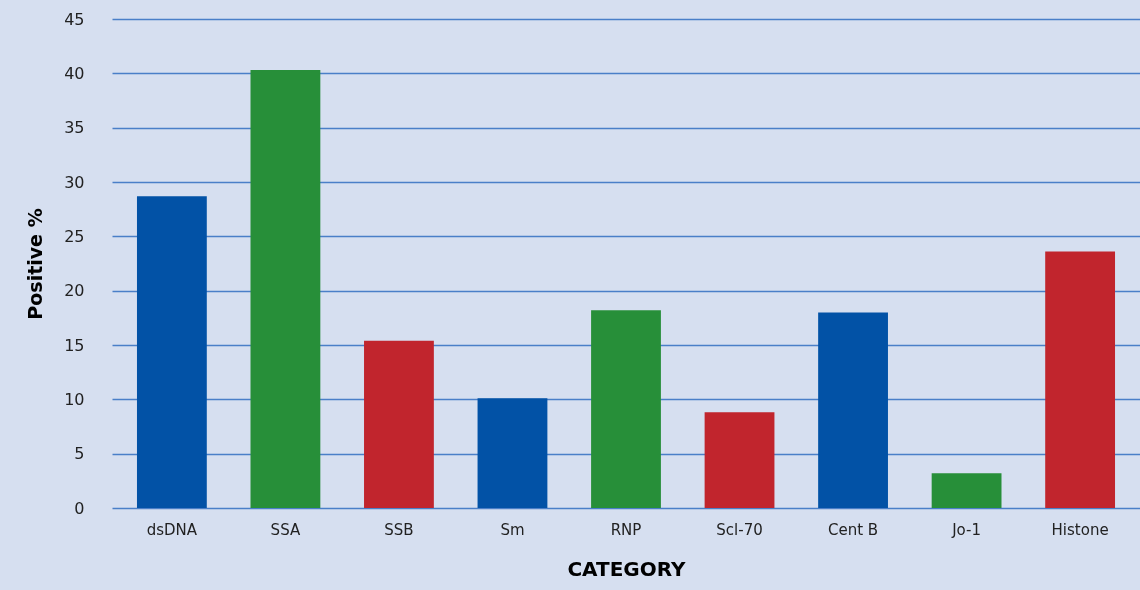 The image size is (1140, 590). I want to click on x-tick-label: Cent B, so click(853, 529).